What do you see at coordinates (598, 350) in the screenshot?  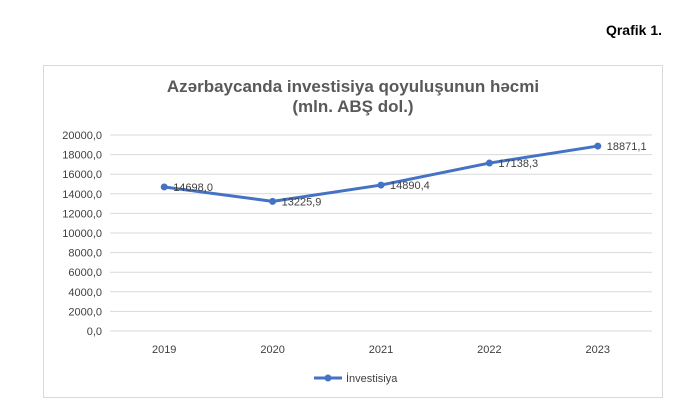 I see `x-tick-label: 2023` at bounding box center [598, 350].